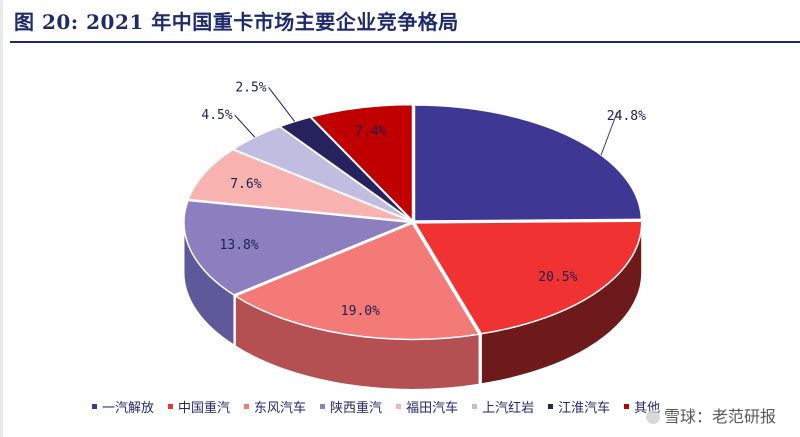 The width and height of the screenshot is (800, 437). Describe the element at coordinates (626, 116) in the screenshot. I see `slice-label-1: 24.8%` at that location.